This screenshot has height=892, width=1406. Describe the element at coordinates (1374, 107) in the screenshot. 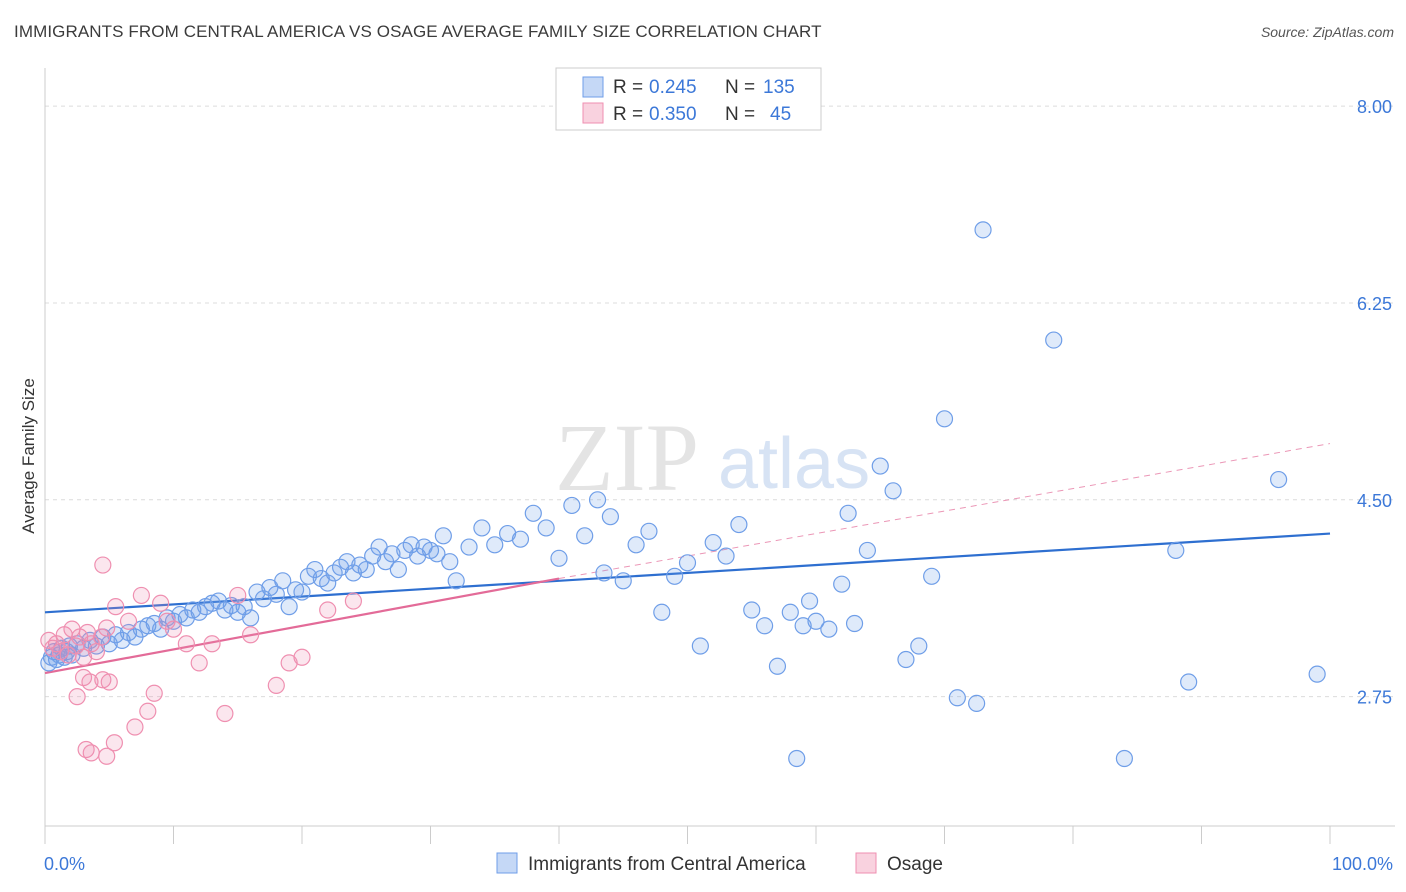

I see `y-tick-label: 8.00` at that location.